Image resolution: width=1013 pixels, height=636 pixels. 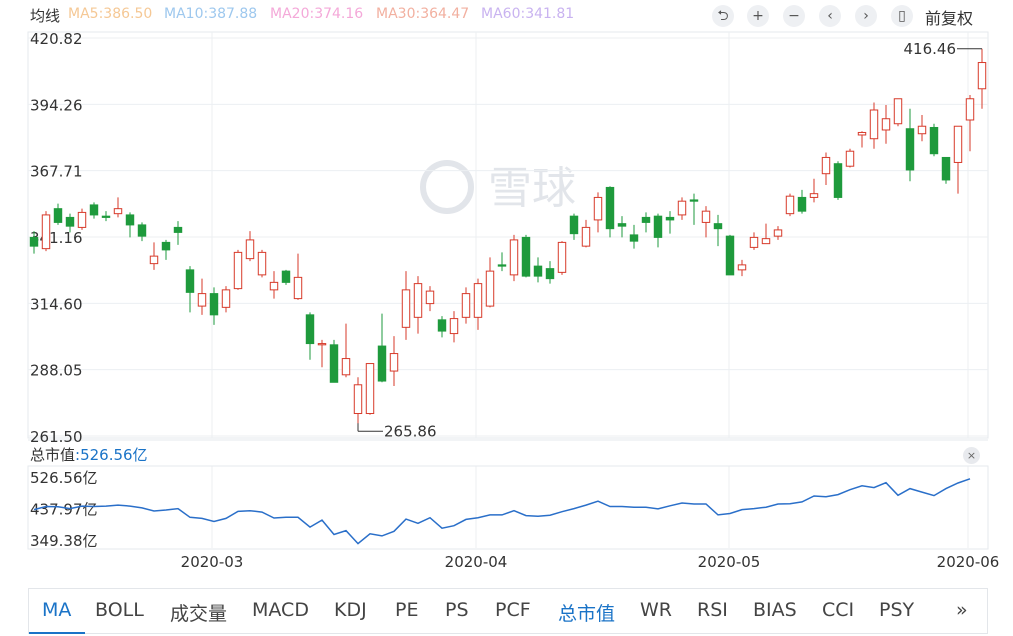 What do you see at coordinates (712, 610) in the screenshot?
I see `tab-rsi: RSI` at bounding box center [712, 610].